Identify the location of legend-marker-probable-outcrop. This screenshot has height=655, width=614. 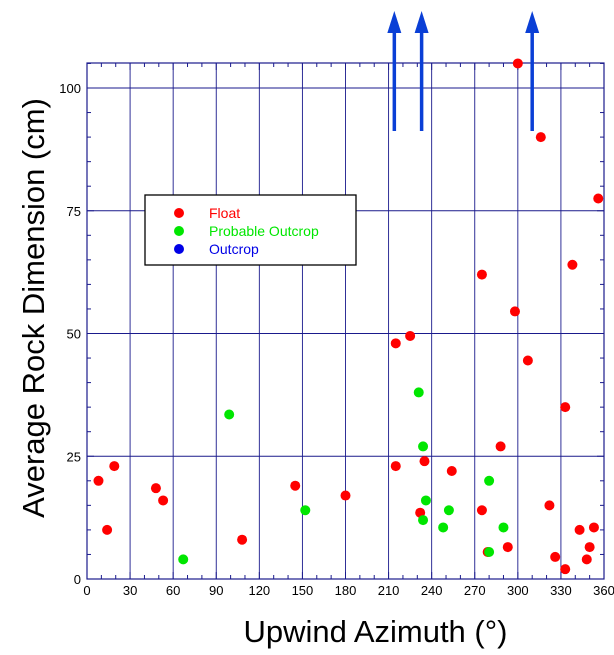
(179, 231).